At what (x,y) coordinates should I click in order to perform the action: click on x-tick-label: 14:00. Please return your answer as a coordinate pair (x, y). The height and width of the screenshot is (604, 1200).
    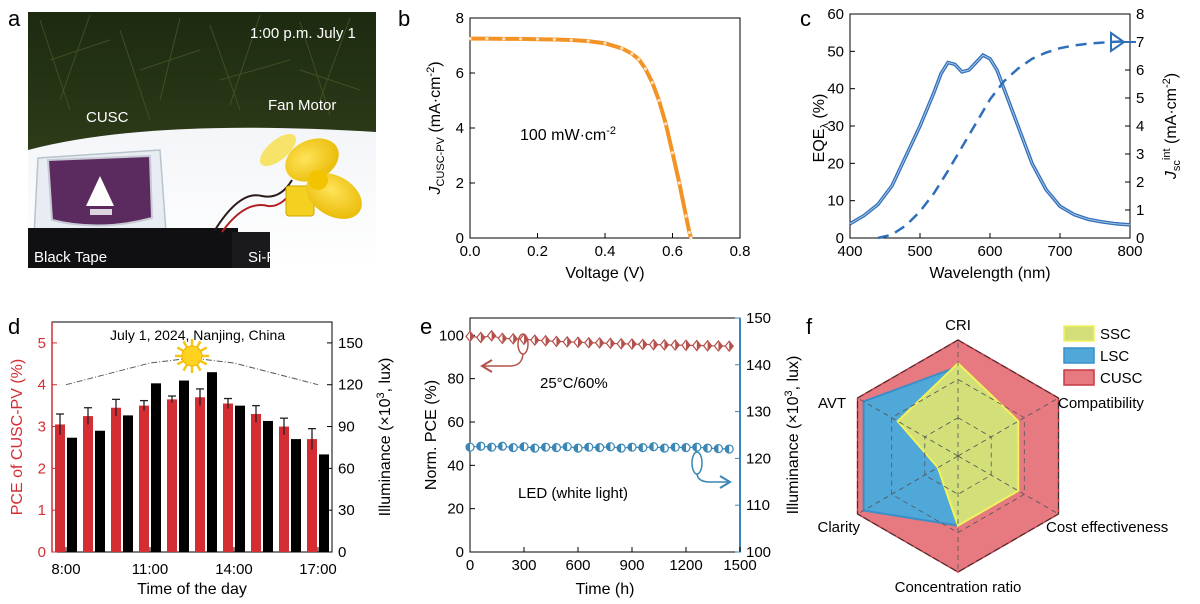
    Looking at the image, I should click on (234, 569).